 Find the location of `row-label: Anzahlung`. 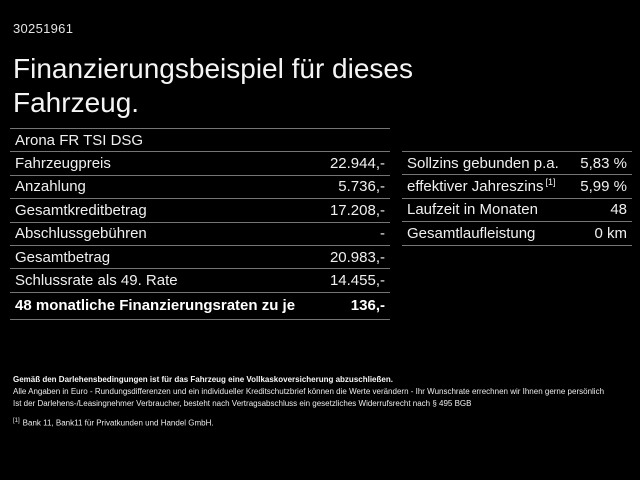

row-label: Anzahlung is located at coordinates (50, 187).